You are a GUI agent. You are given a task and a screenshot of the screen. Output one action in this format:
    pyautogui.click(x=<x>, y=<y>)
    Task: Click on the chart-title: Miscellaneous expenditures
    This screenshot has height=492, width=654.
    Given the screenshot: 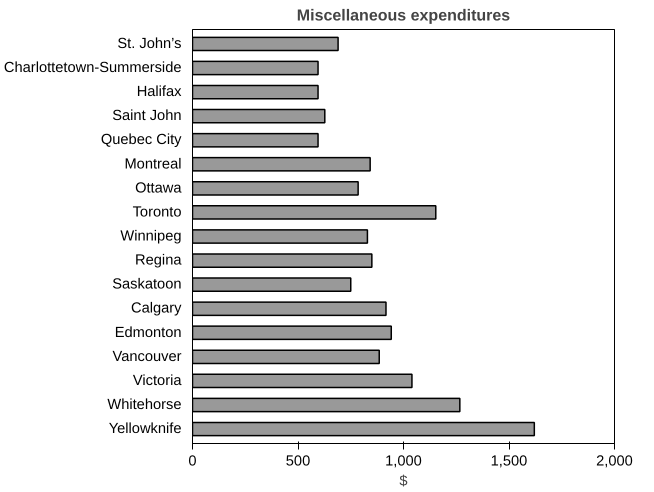 What is the action you would take?
    pyautogui.click(x=403, y=16)
    